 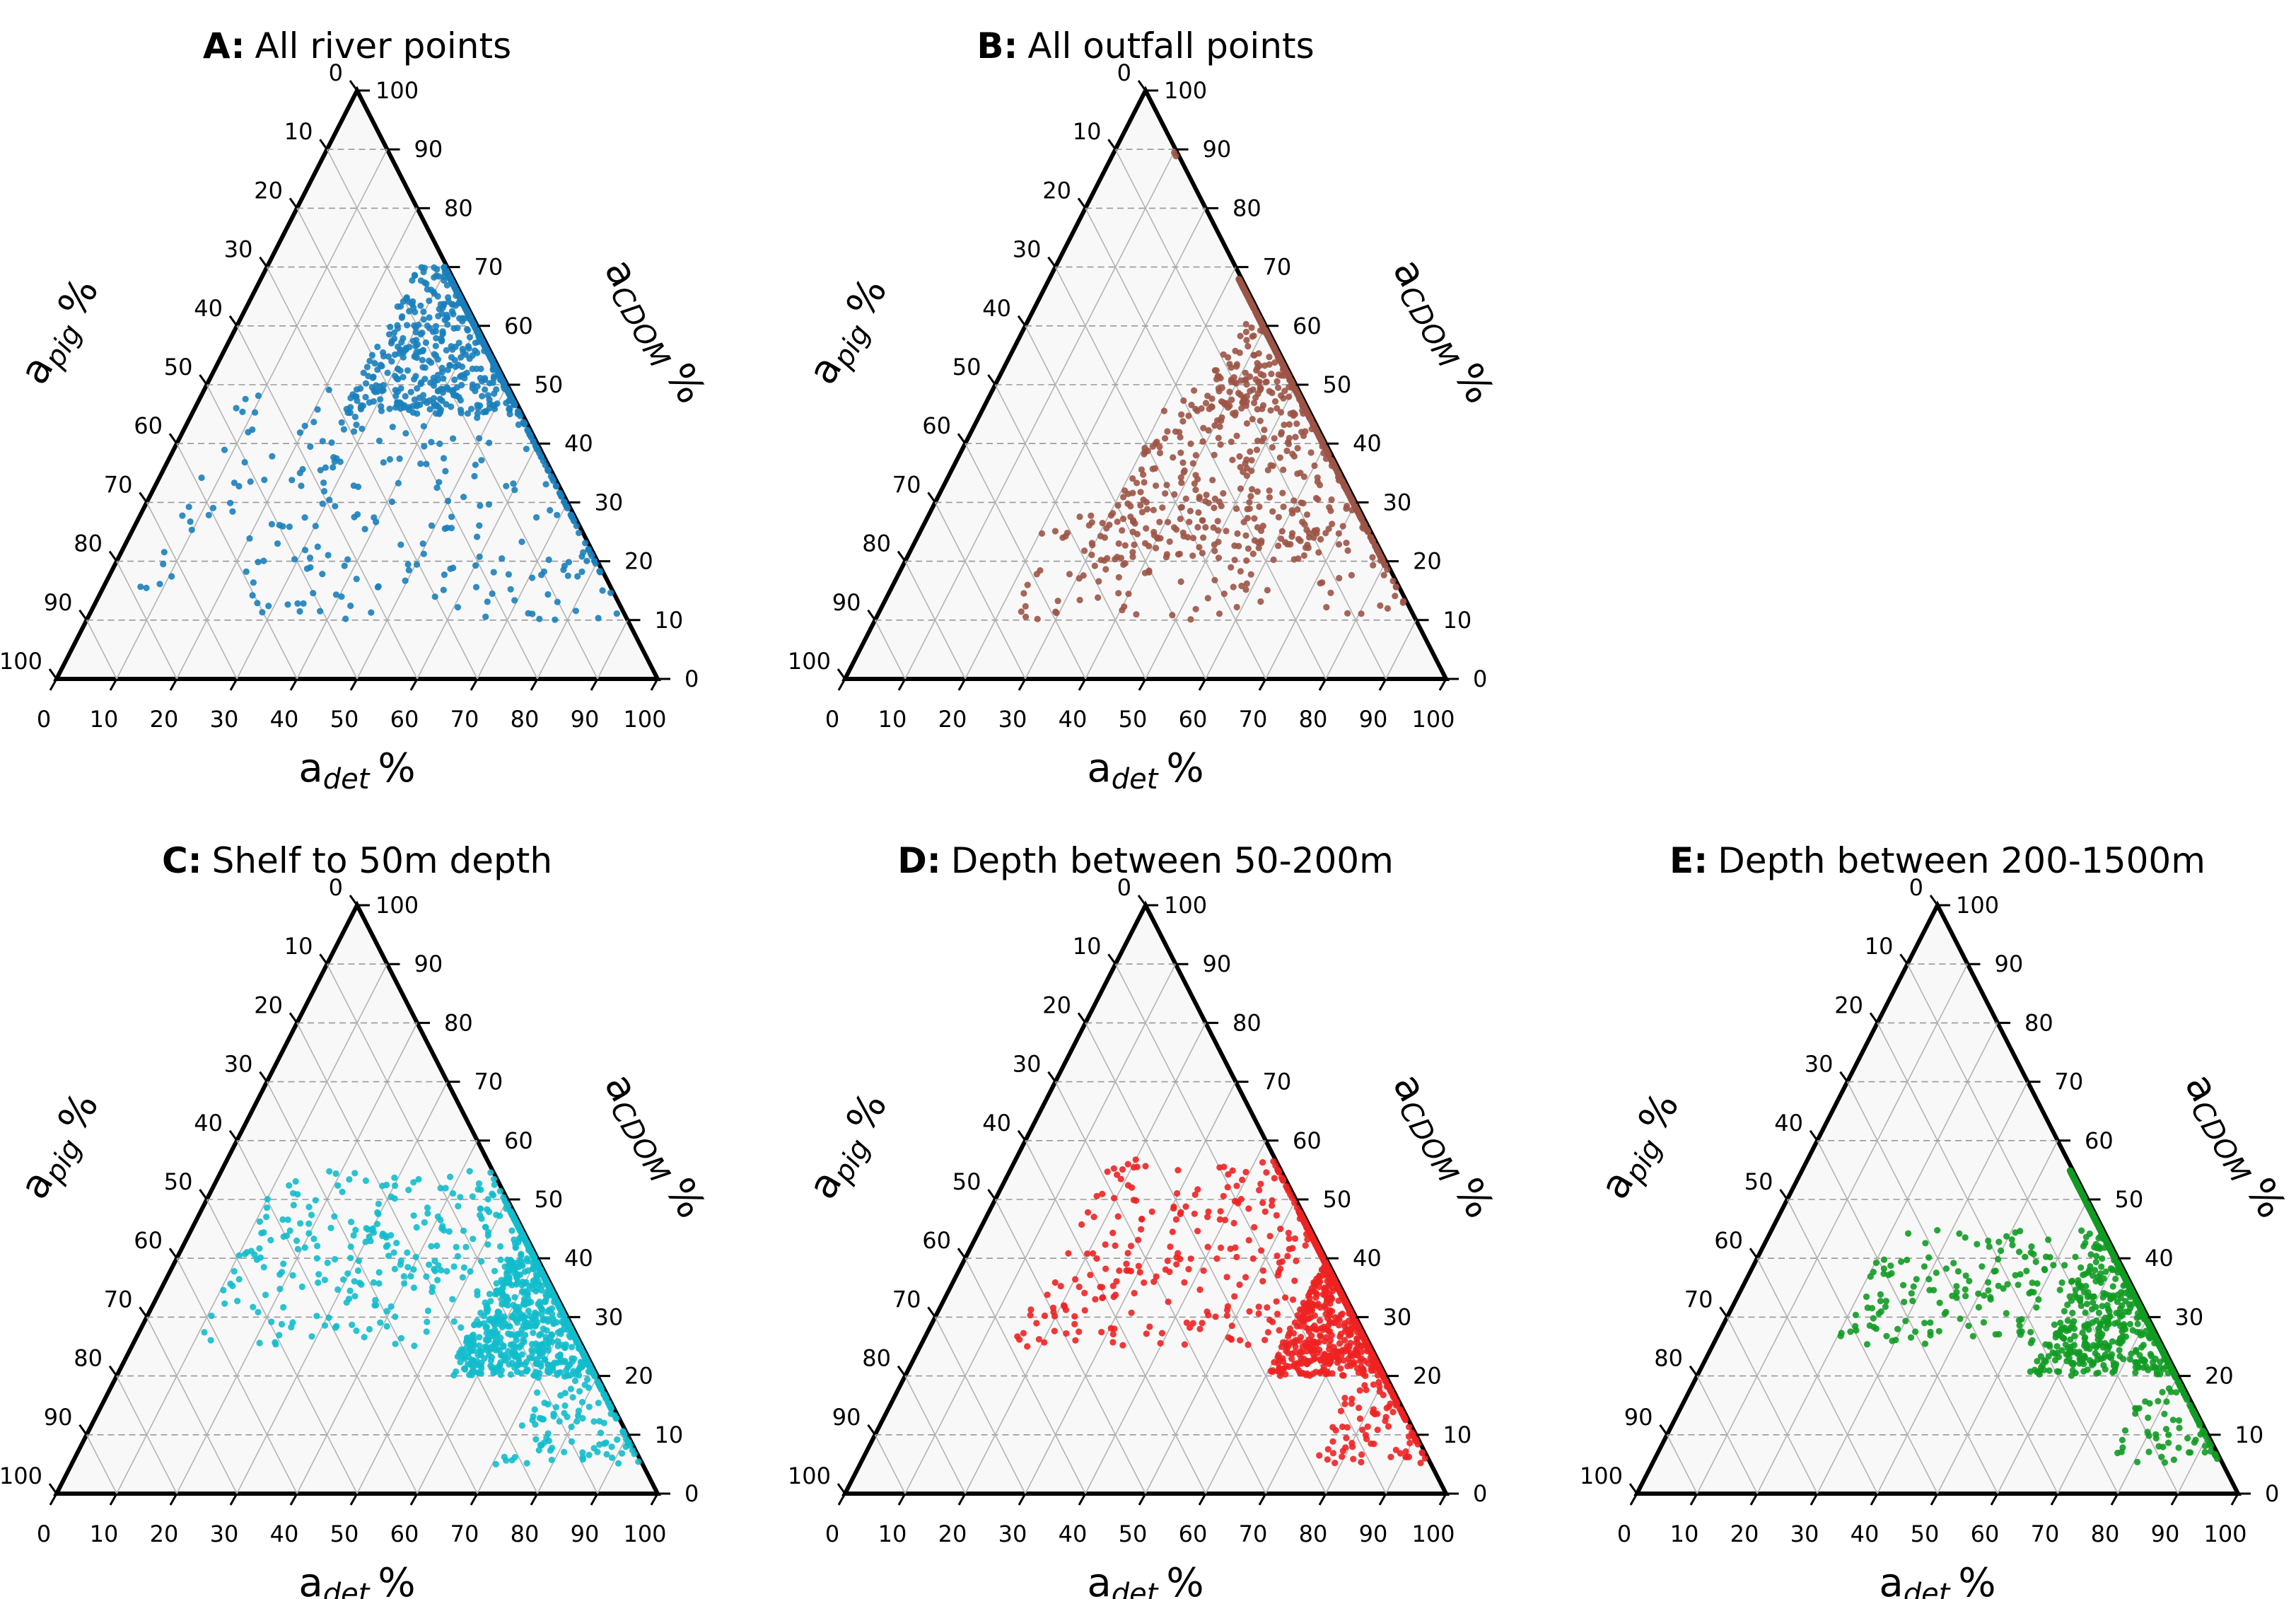 What do you see at coordinates (518, 1140) in the screenshot?
I see `cdom-tick-label: 60` at bounding box center [518, 1140].